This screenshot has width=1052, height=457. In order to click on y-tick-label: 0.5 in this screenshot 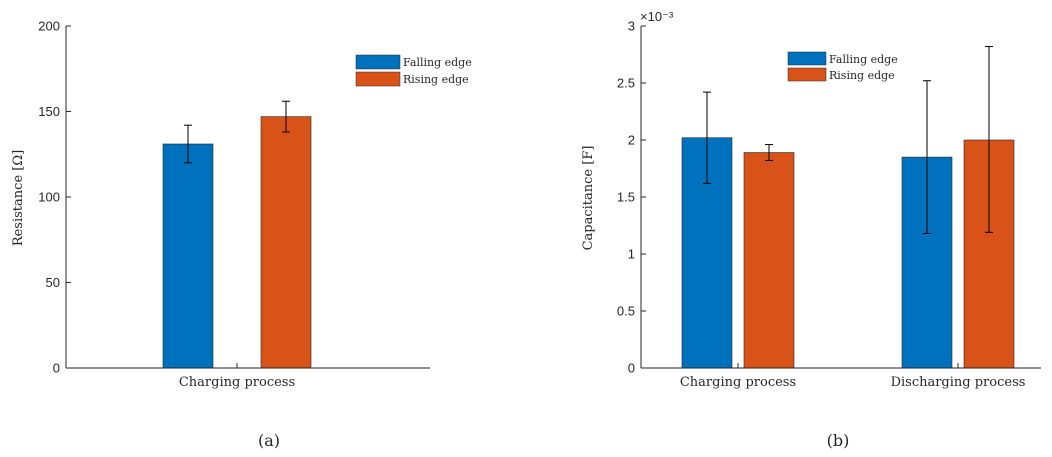, I will do `click(626, 311)`.